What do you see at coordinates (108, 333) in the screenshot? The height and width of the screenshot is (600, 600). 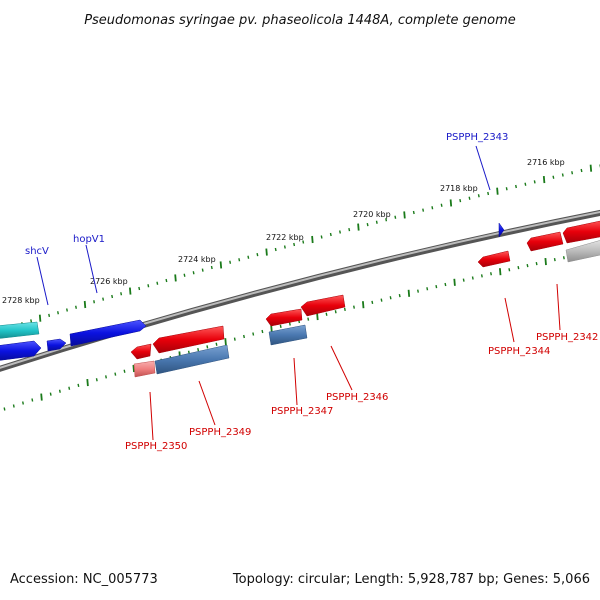 I see `gene-hopV1` at bounding box center [108, 333].